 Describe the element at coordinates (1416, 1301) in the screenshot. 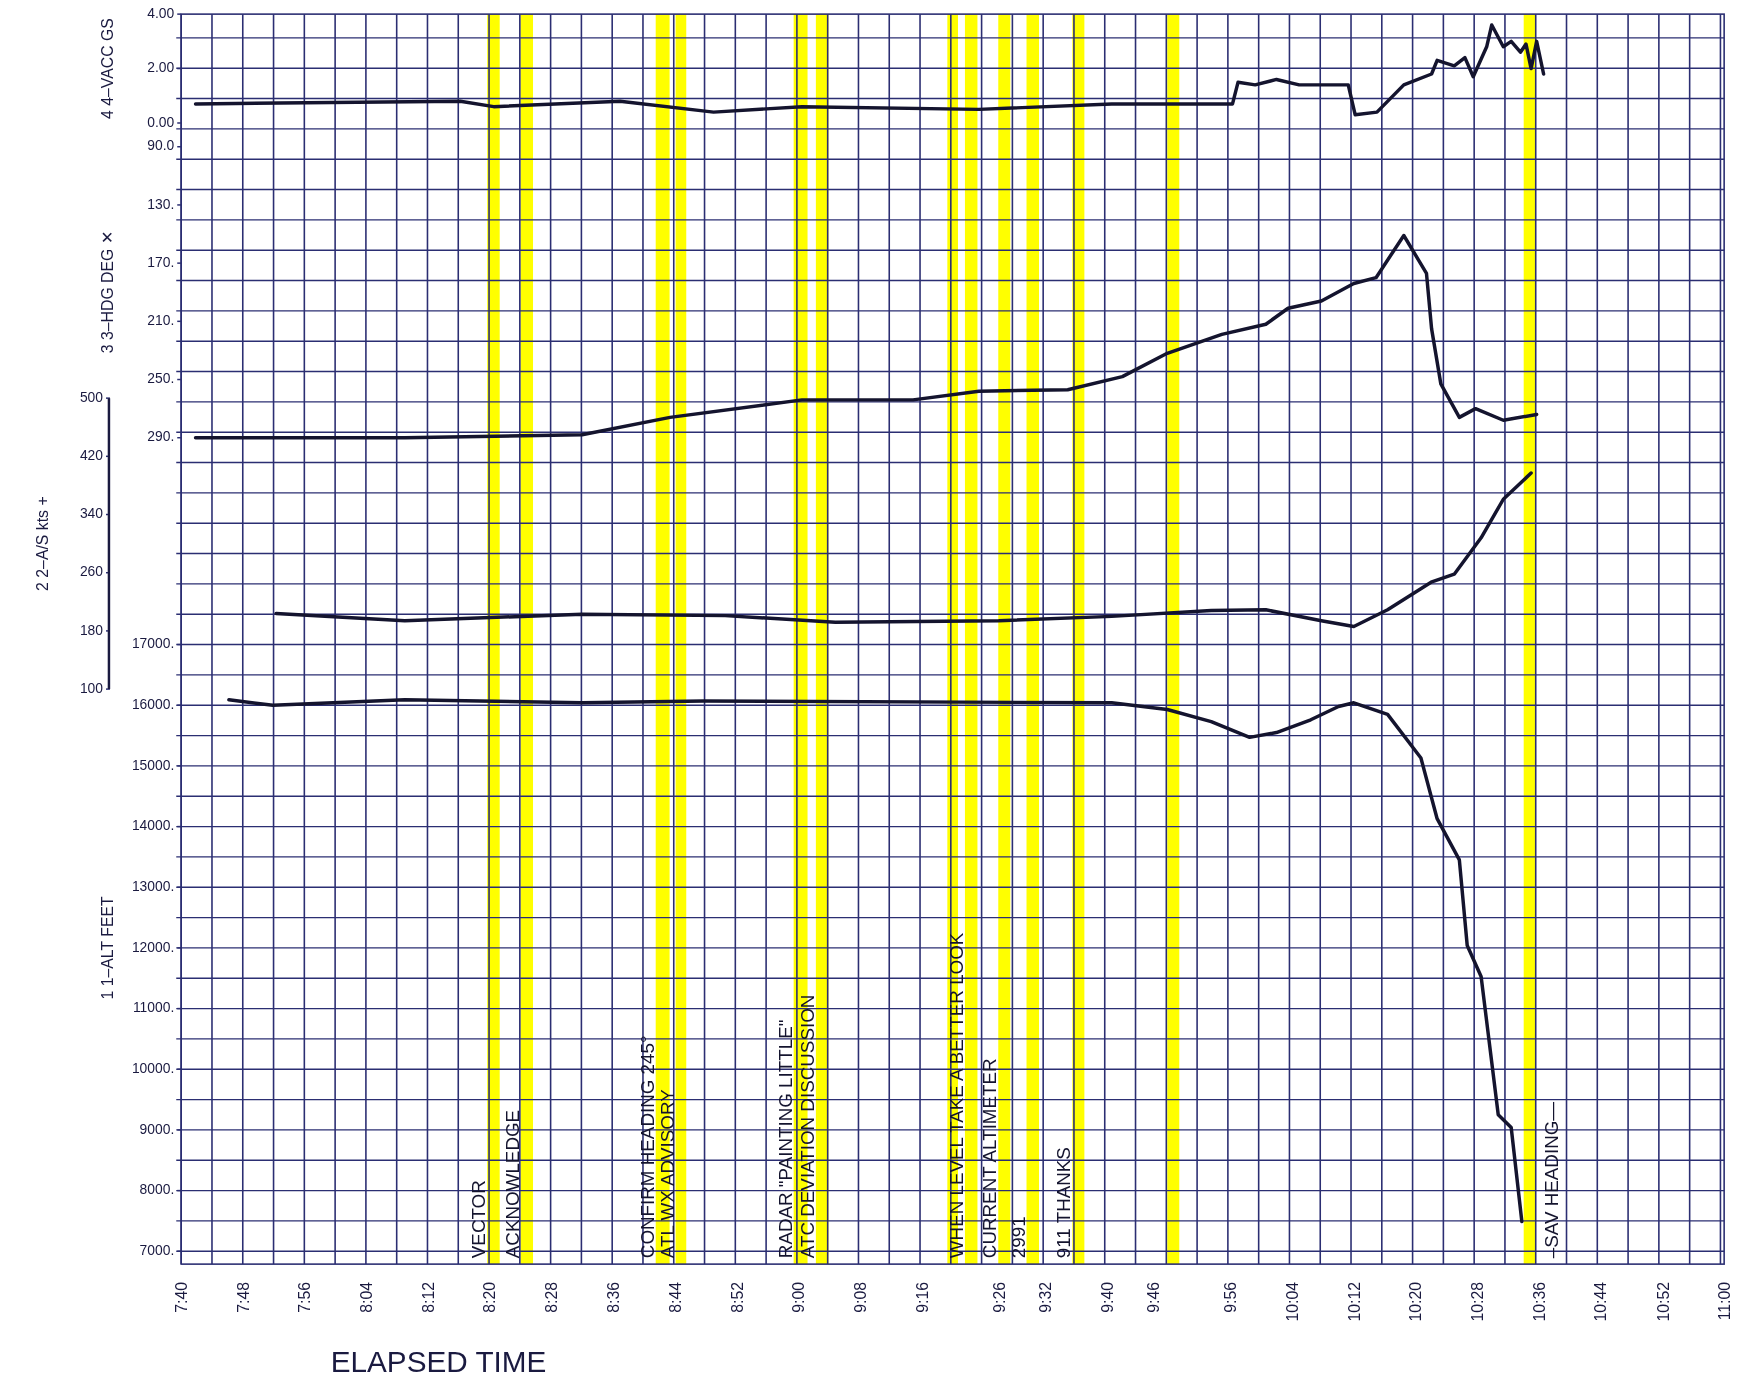

I see `x-tick-label: 10:20` at that location.